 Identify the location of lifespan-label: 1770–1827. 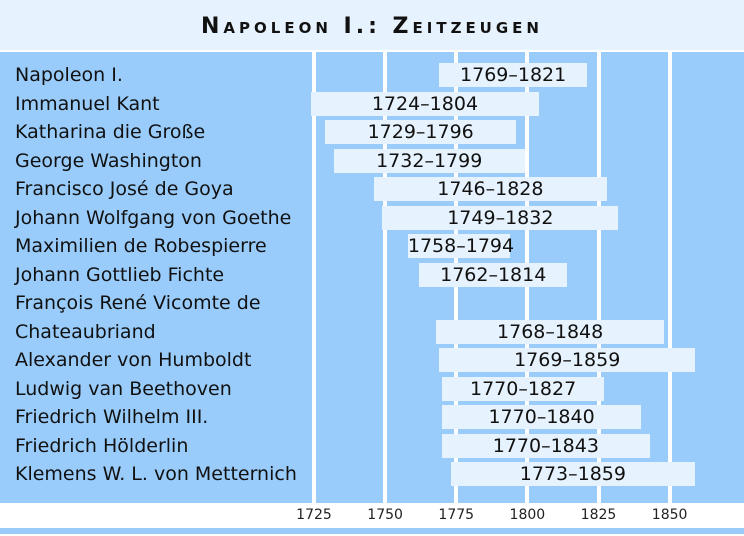
(523, 388).